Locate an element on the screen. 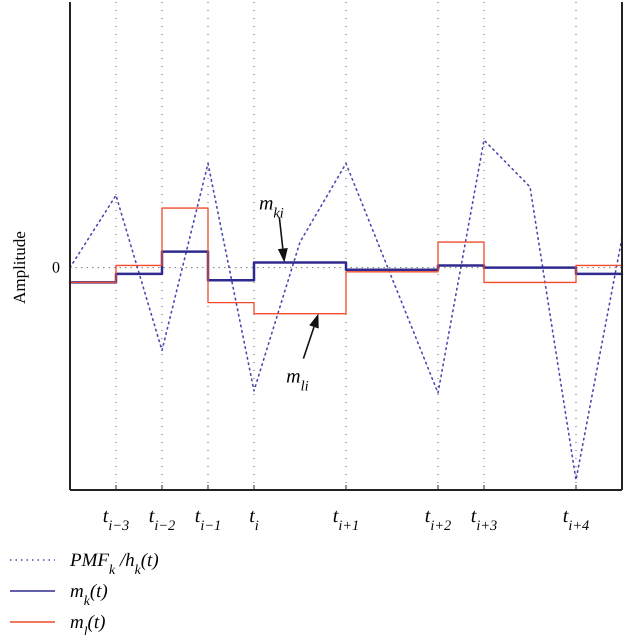 The image size is (633, 635). x-tick-label: t$_{i}$ is located at coordinates (254, 519).